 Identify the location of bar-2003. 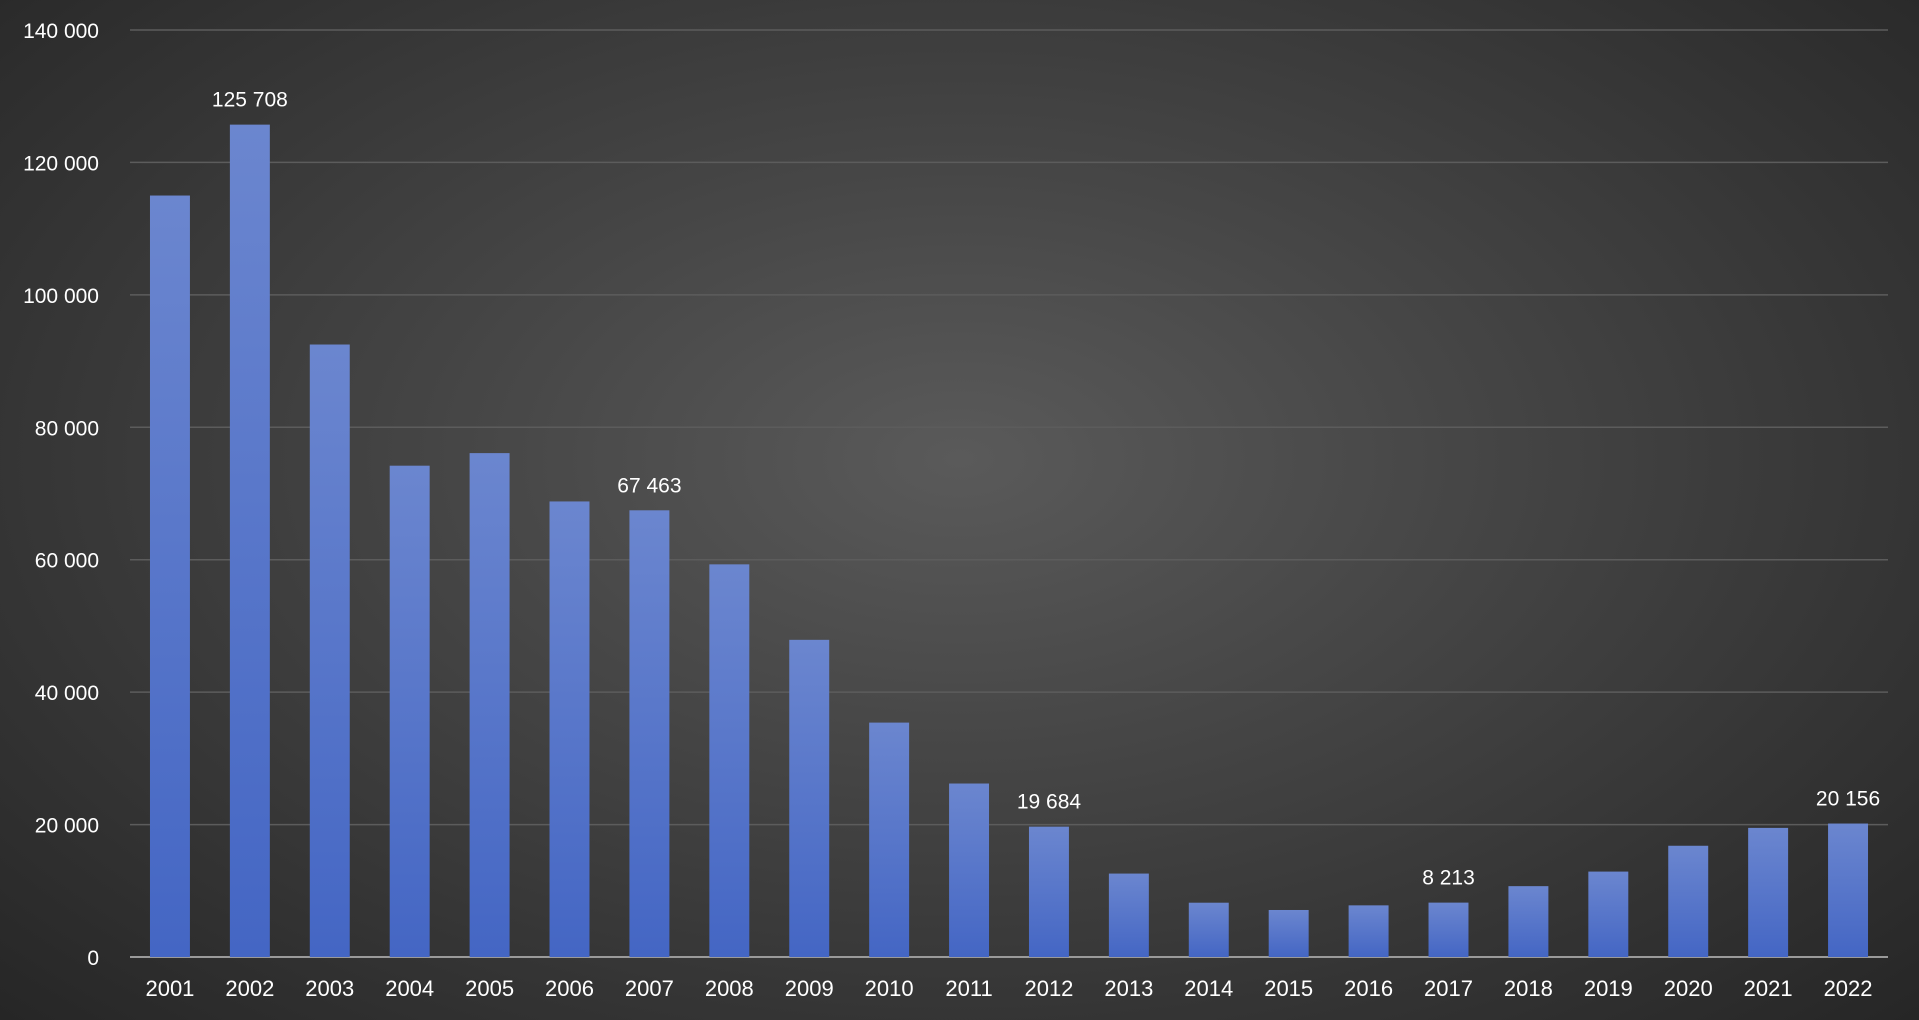
(329, 651).